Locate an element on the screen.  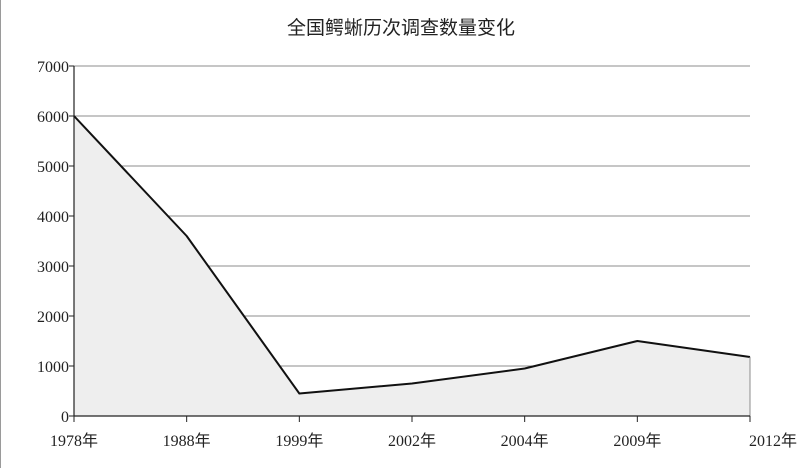
y-tick-label-4000: 4000 is located at coordinates (53, 217).